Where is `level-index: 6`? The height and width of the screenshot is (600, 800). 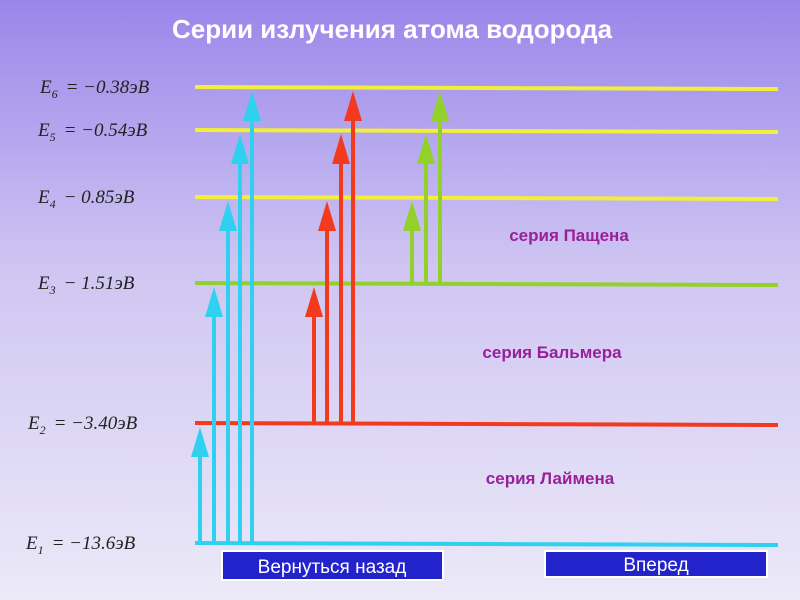
level-index: 6 is located at coordinates (55, 94).